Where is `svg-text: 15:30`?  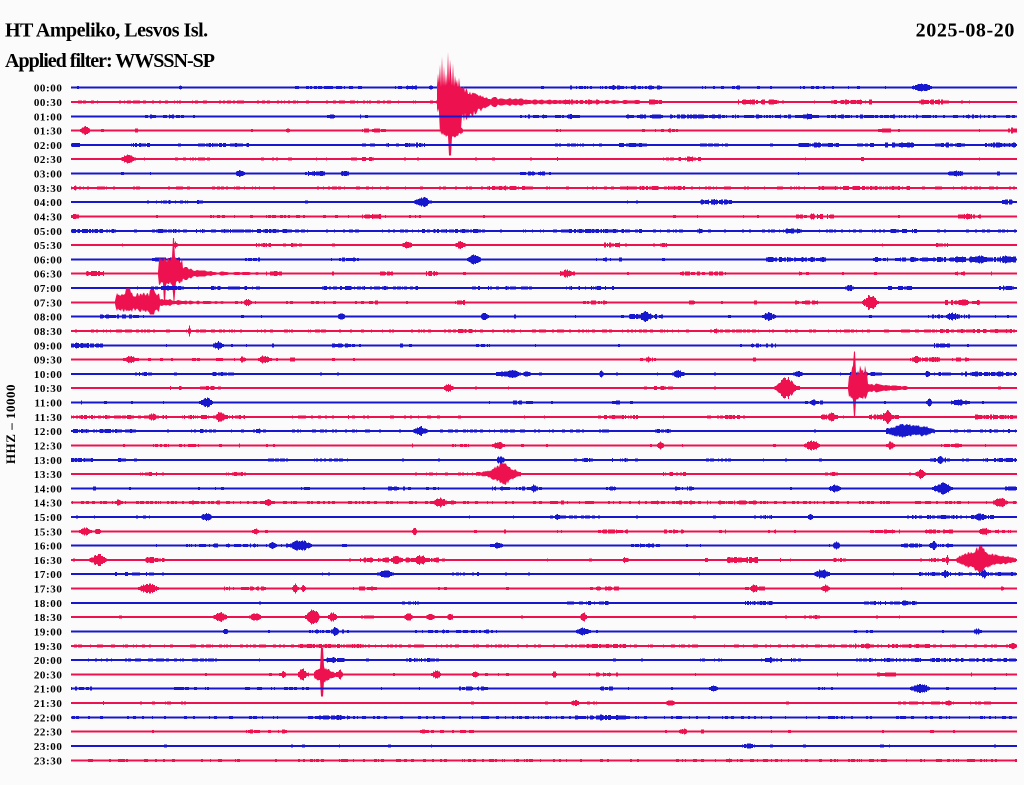
svg-text: 15:30 is located at coordinates (48, 533).